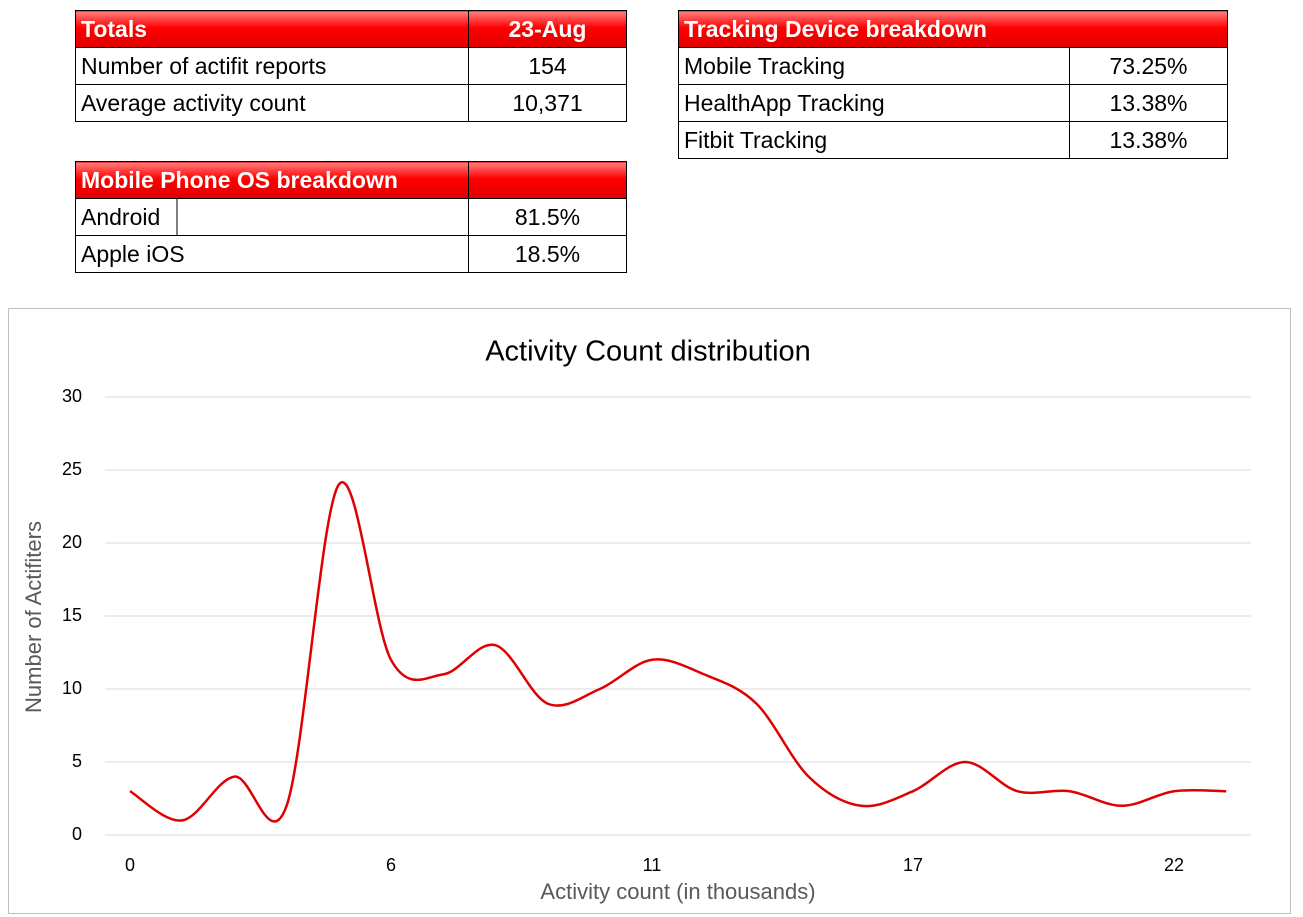 This screenshot has height=917, width=1303. What do you see at coordinates (77, 761) in the screenshot?
I see `y-tick-label: 5` at bounding box center [77, 761].